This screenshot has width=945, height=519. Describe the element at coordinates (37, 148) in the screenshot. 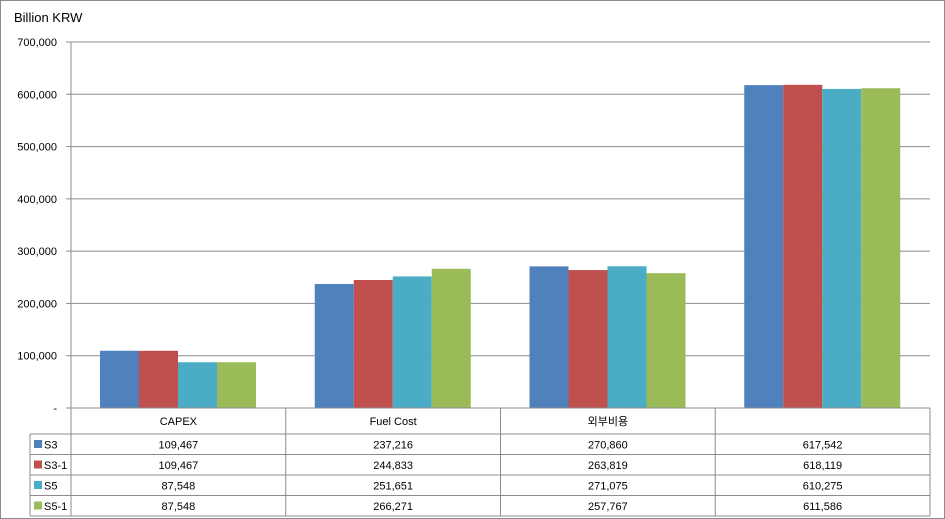

I see `y-tick-label: 500,000` at that location.